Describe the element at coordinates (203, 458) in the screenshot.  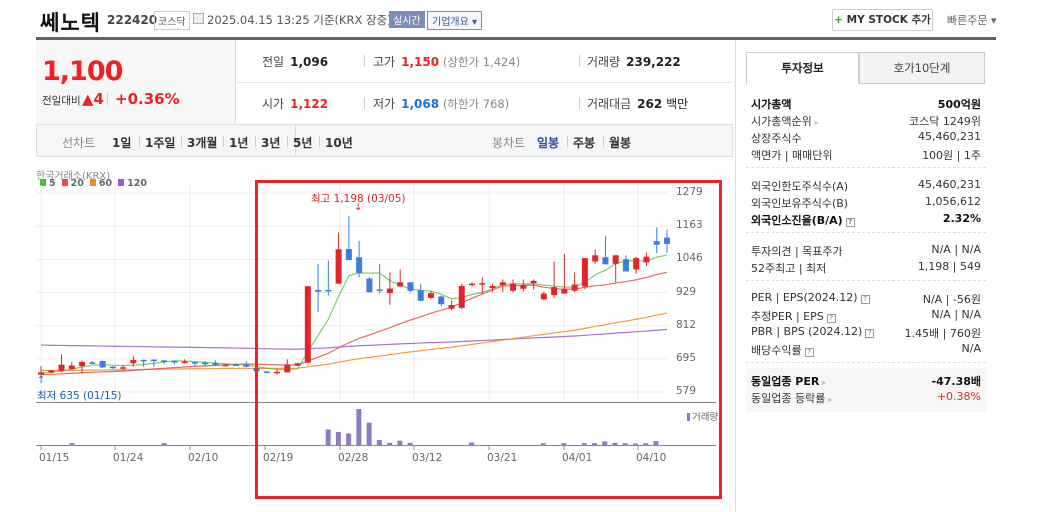
I see `x-tick: 02/10` at that location.